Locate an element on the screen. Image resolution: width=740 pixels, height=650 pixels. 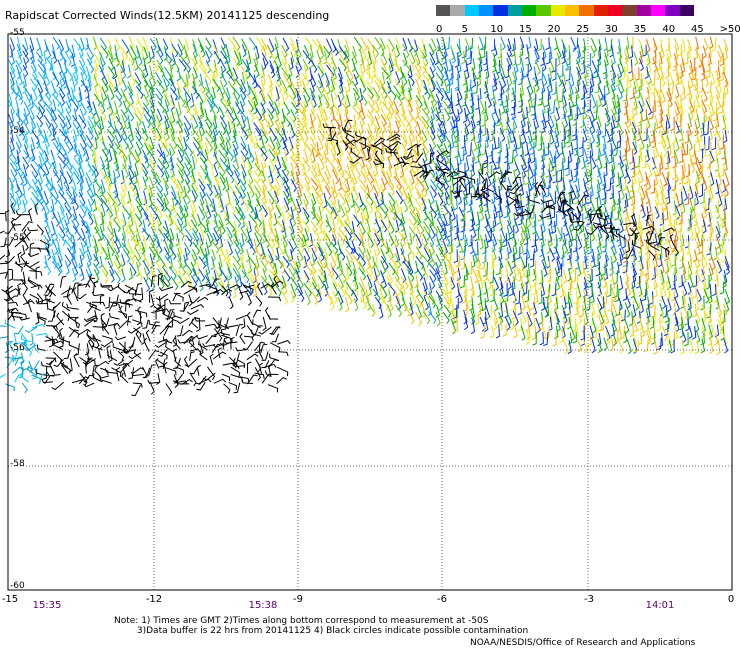
legend-label: 20 is located at coordinates (554, 29).